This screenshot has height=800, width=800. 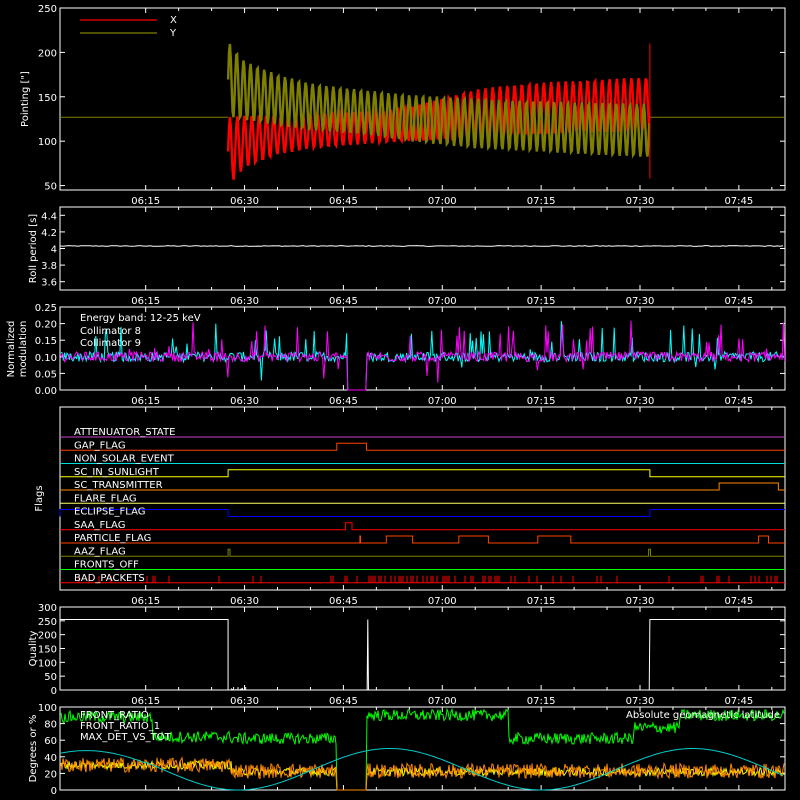 I want to click on flag-line-aaz-flag, so click(x=422, y=552).